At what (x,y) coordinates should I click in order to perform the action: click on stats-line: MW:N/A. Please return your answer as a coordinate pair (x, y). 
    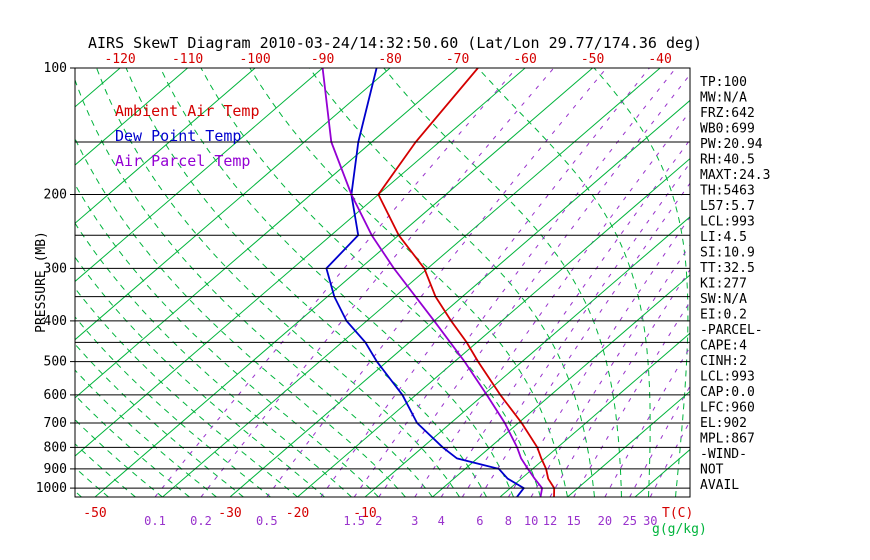
    Looking at the image, I should click on (723, 98).